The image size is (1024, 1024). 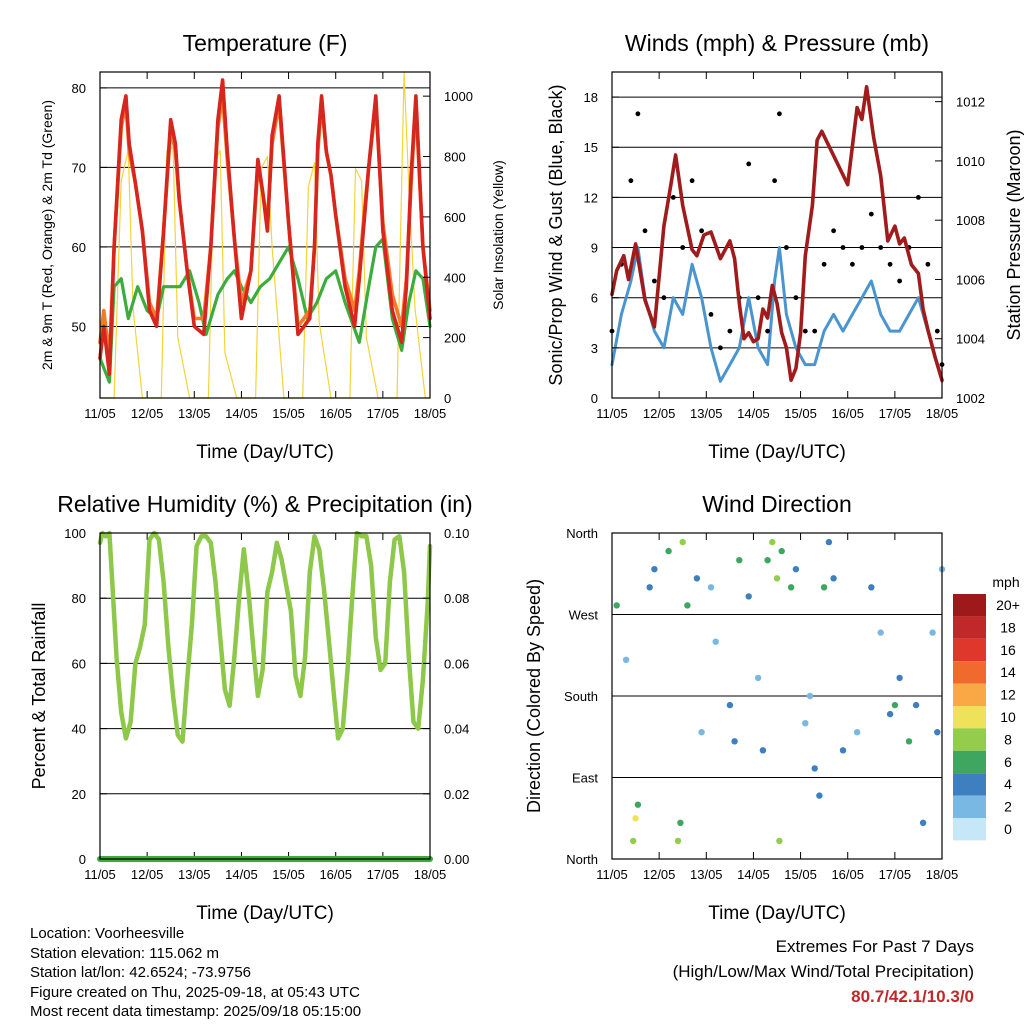 What do you see at coordinates (107, 933) in the screenshot?
I see `station-location: Location: Voorheesville` at bounding box center [107, 933].